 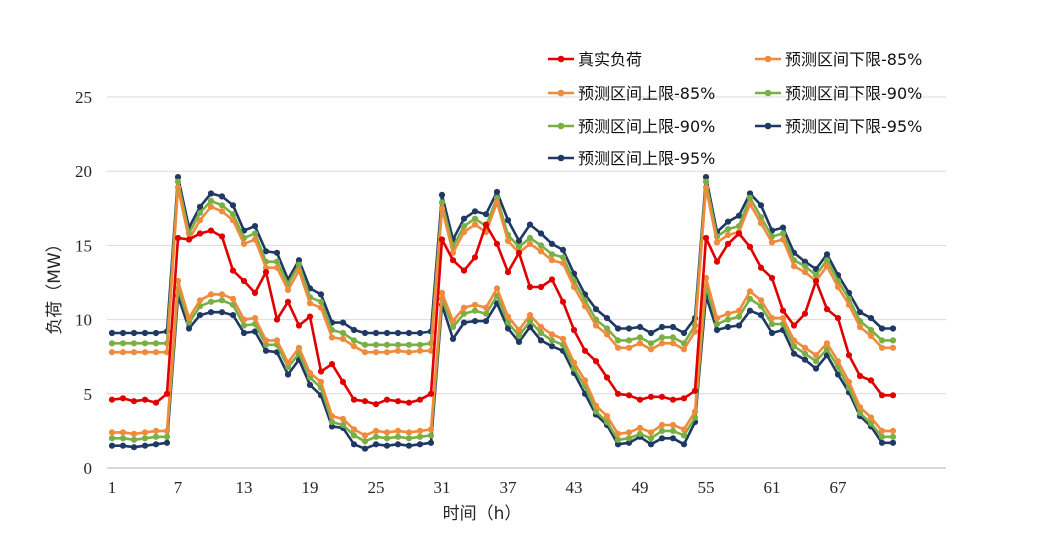 What do you see at coordinates (482, 514) in the screenshot?
I see `x-axis-title: 时间（h）` at bounding box center [482, 514].